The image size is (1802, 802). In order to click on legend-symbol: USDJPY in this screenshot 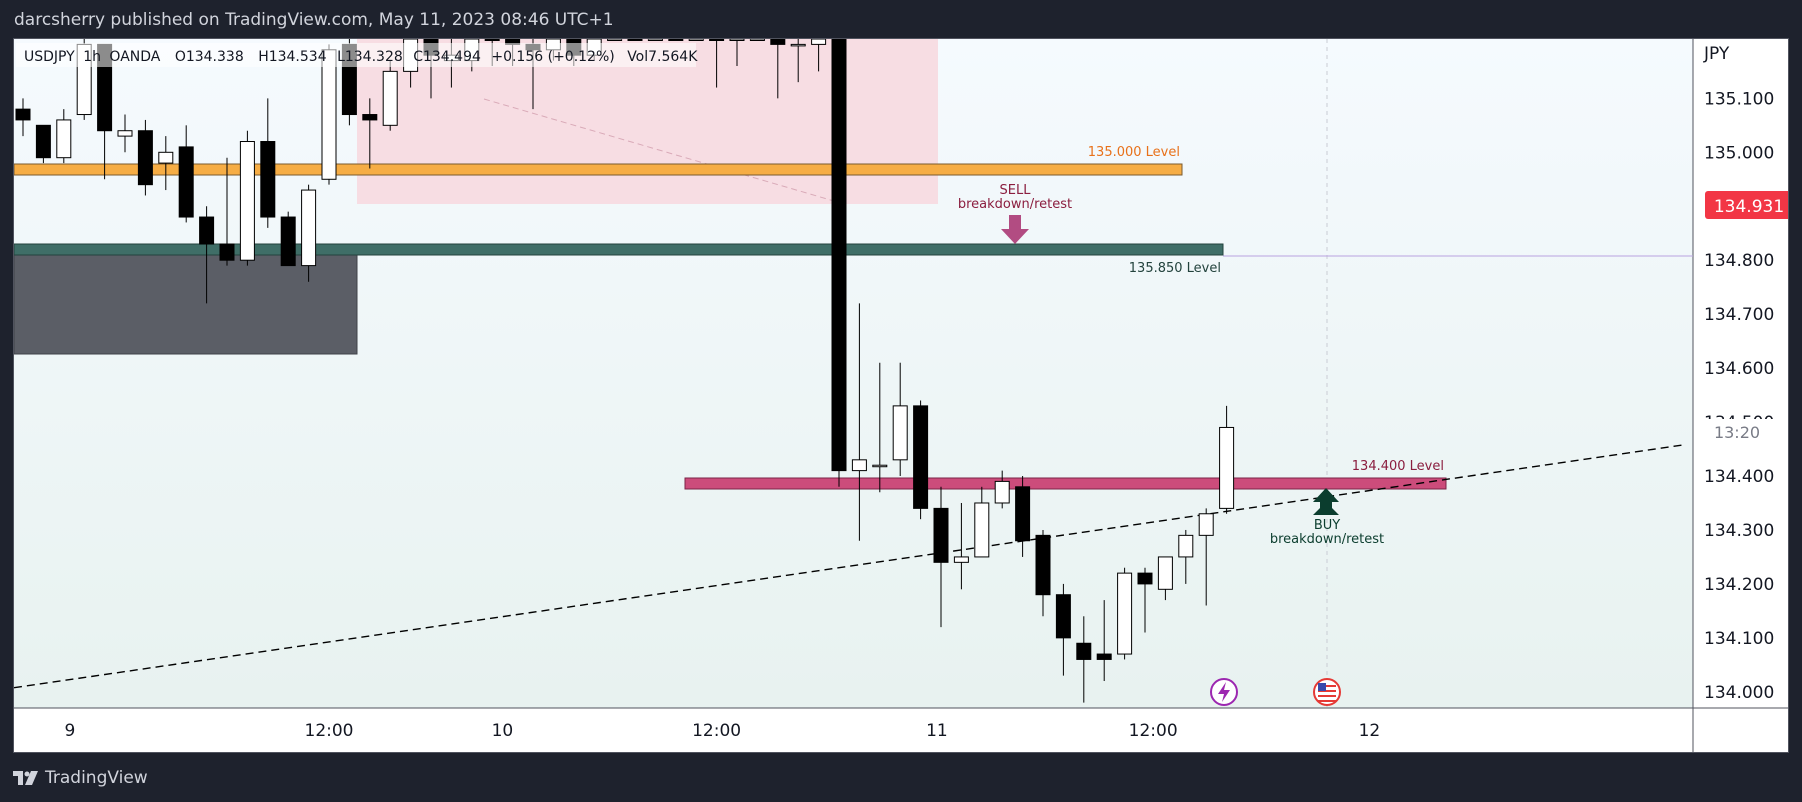, I will do `click(49, 57)`.